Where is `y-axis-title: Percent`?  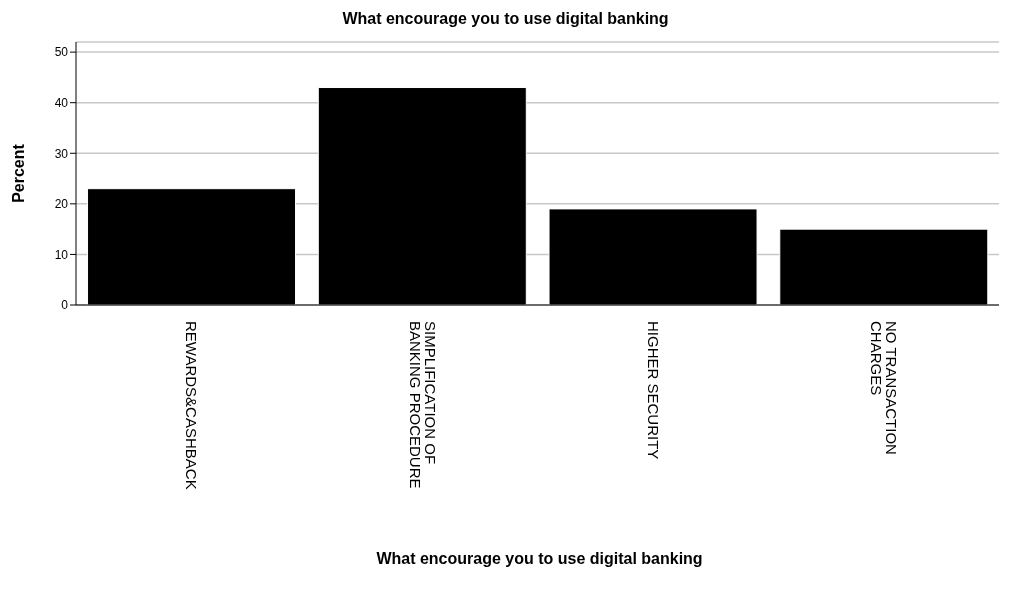 y-axis-title: Percent is located at coordinates (18, 173).